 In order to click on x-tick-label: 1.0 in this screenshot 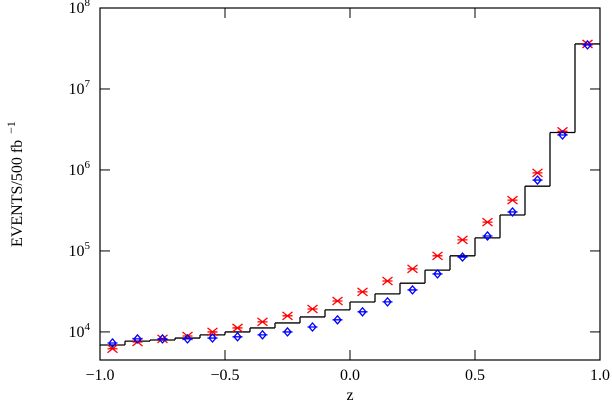, I will do `click(600, 375)`.